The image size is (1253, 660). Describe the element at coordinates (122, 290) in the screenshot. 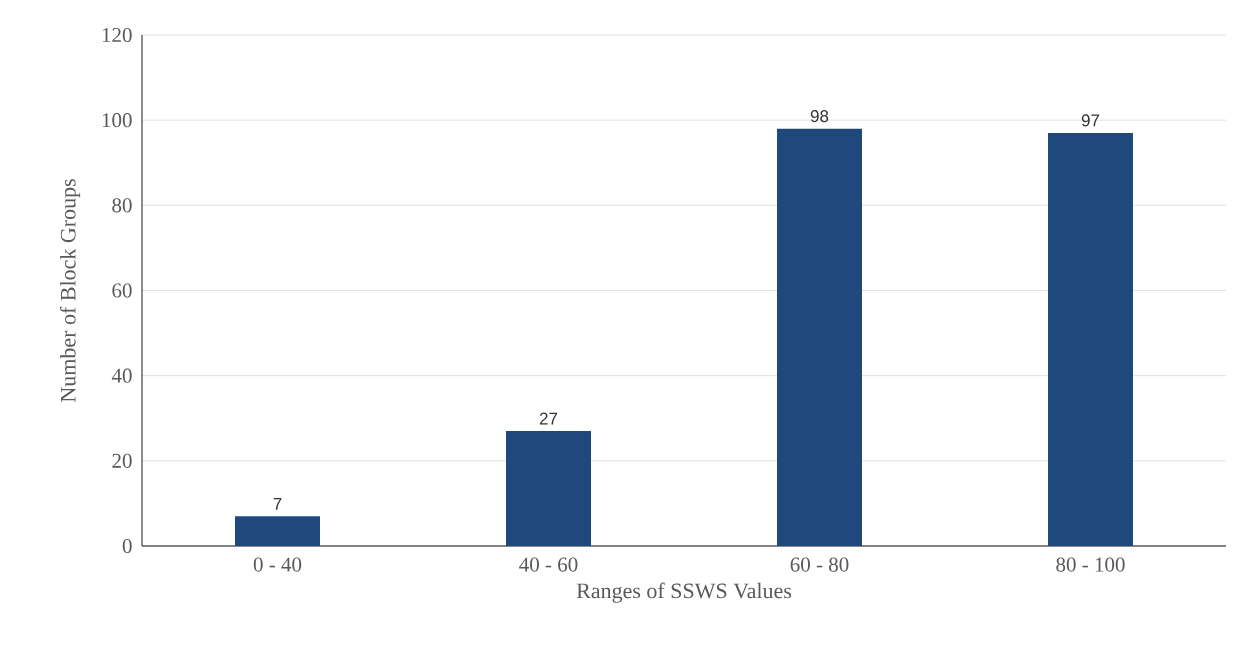

I see `y-tick-label: 60` at that location.